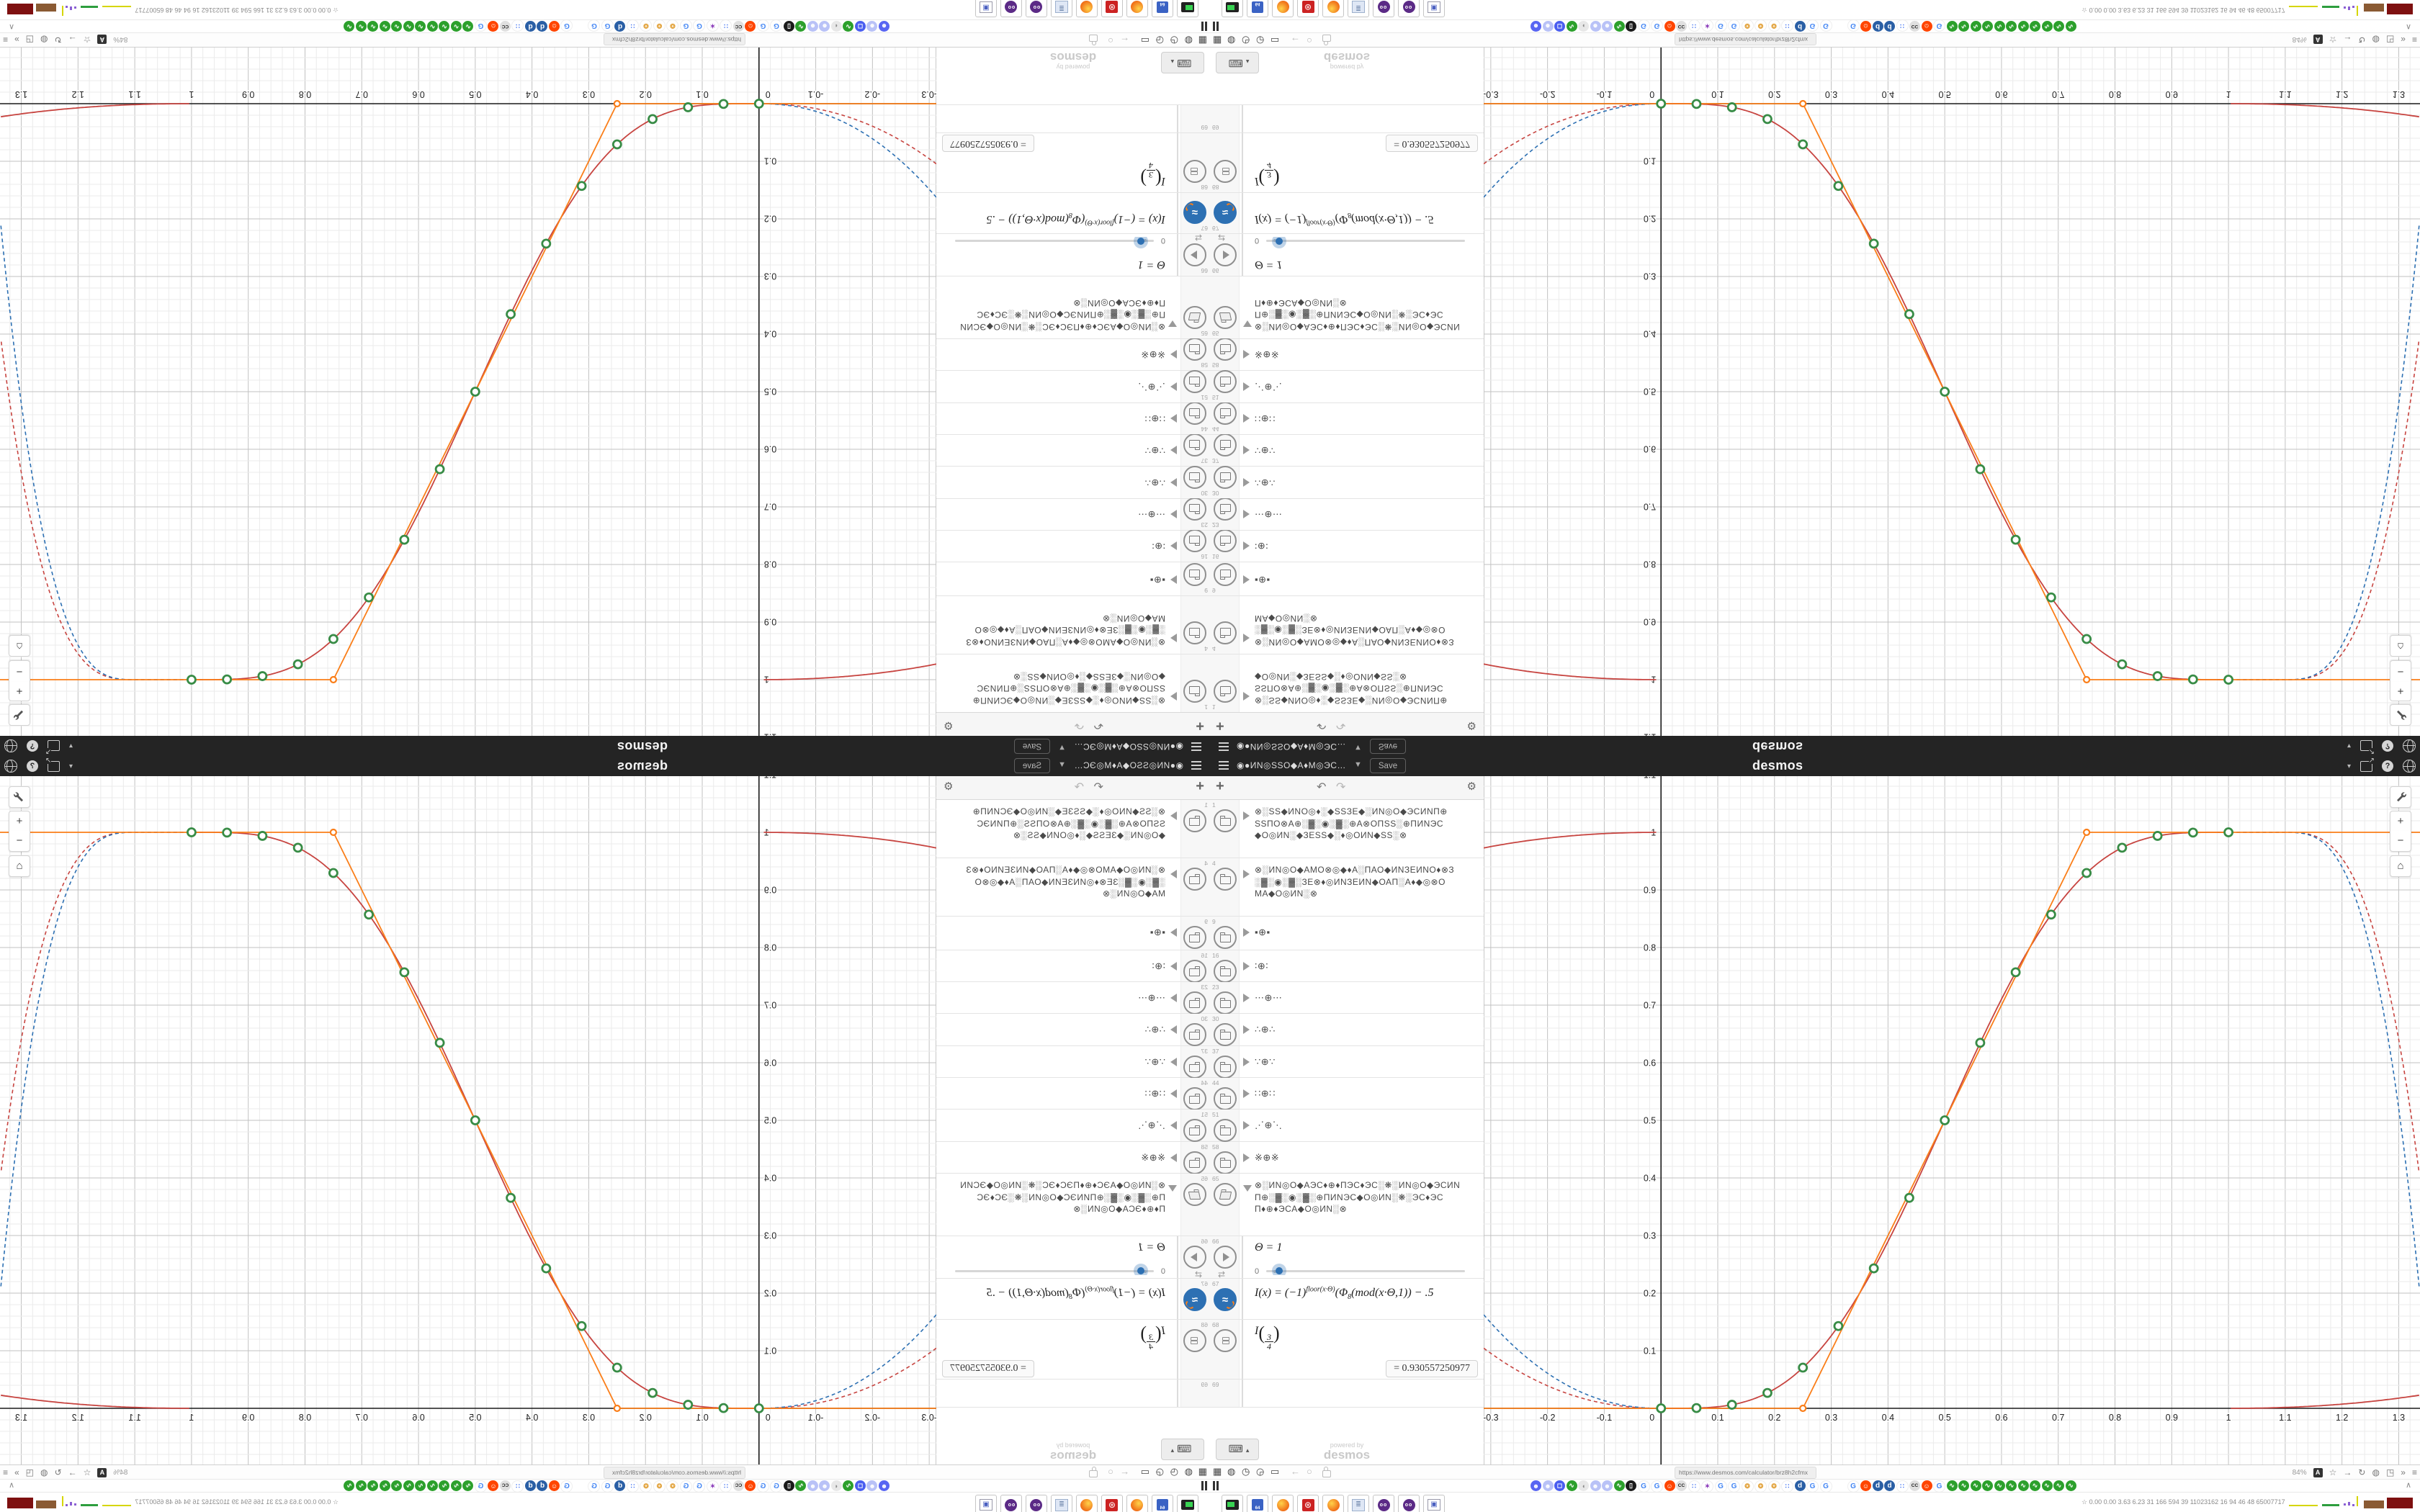 The image size is (2420, 1512). I want to click on menu-icon, so click(1224, 746).